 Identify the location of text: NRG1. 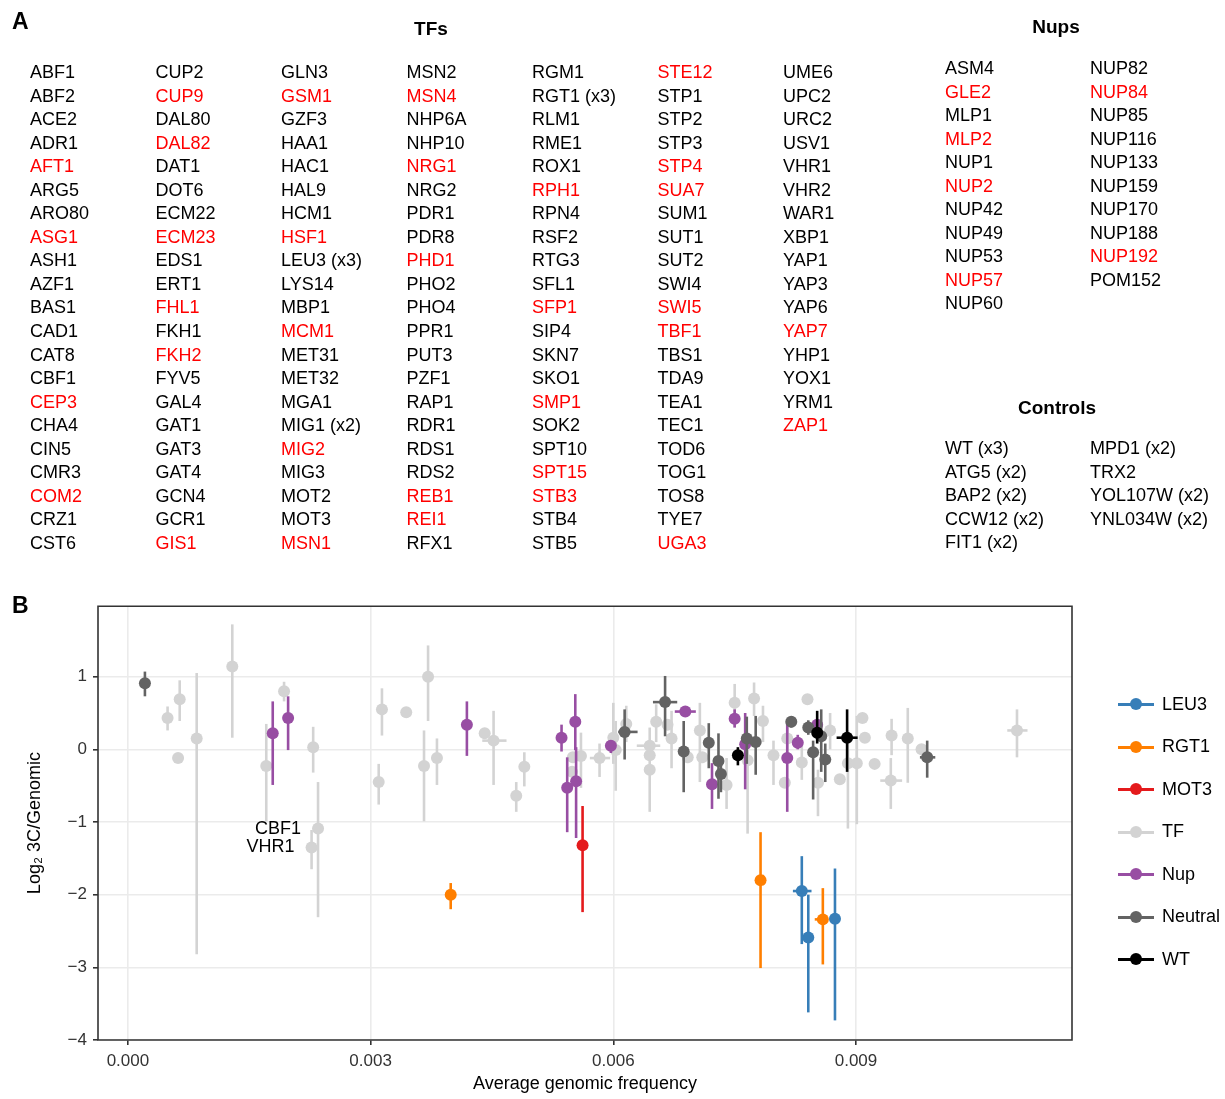
(432, 167).